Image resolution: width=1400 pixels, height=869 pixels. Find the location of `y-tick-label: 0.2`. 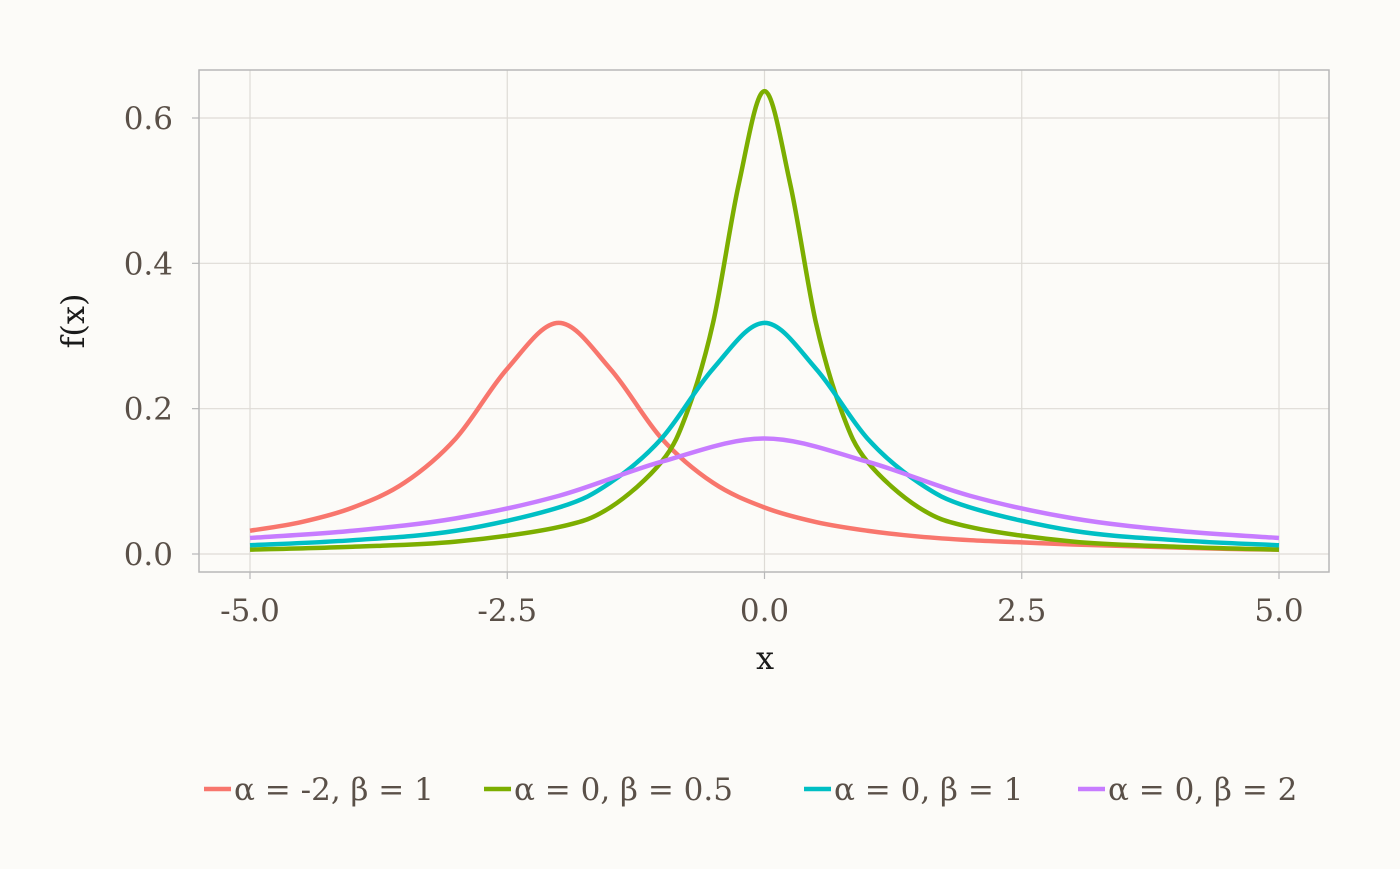

y-tick-label: 0.2 is located at coordinates (148, 410).